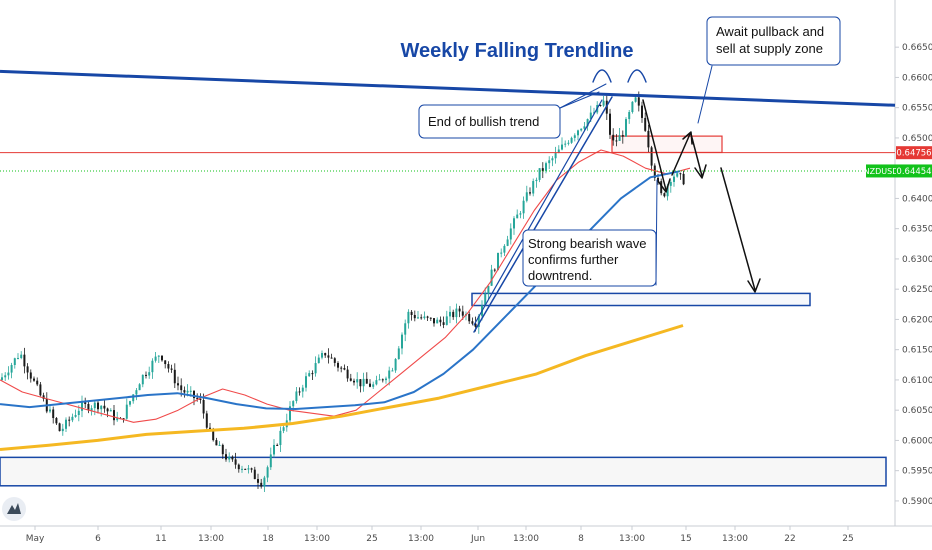  What do you see at coordinates (579, 100) in the screenshot?
I see `end-trend-pointer` at bounding box center [579, 100].